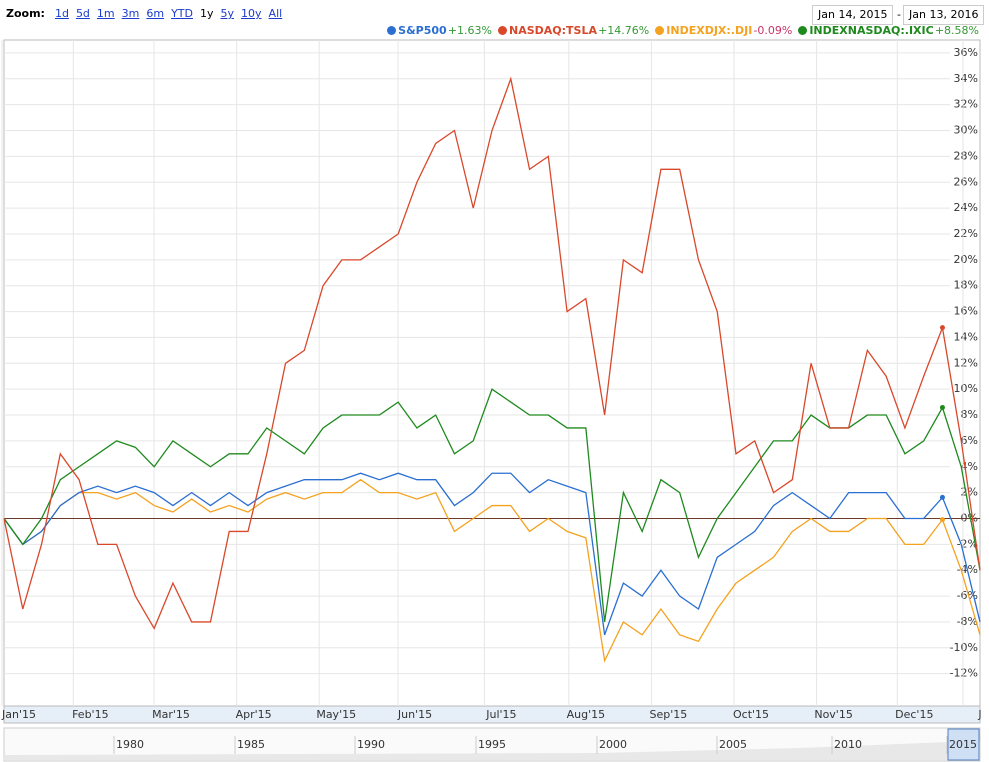 Image resolution: width=989 pixels, height=762 pixels. I want to click on x-tick-label: Apr'15, so click(254, 714).